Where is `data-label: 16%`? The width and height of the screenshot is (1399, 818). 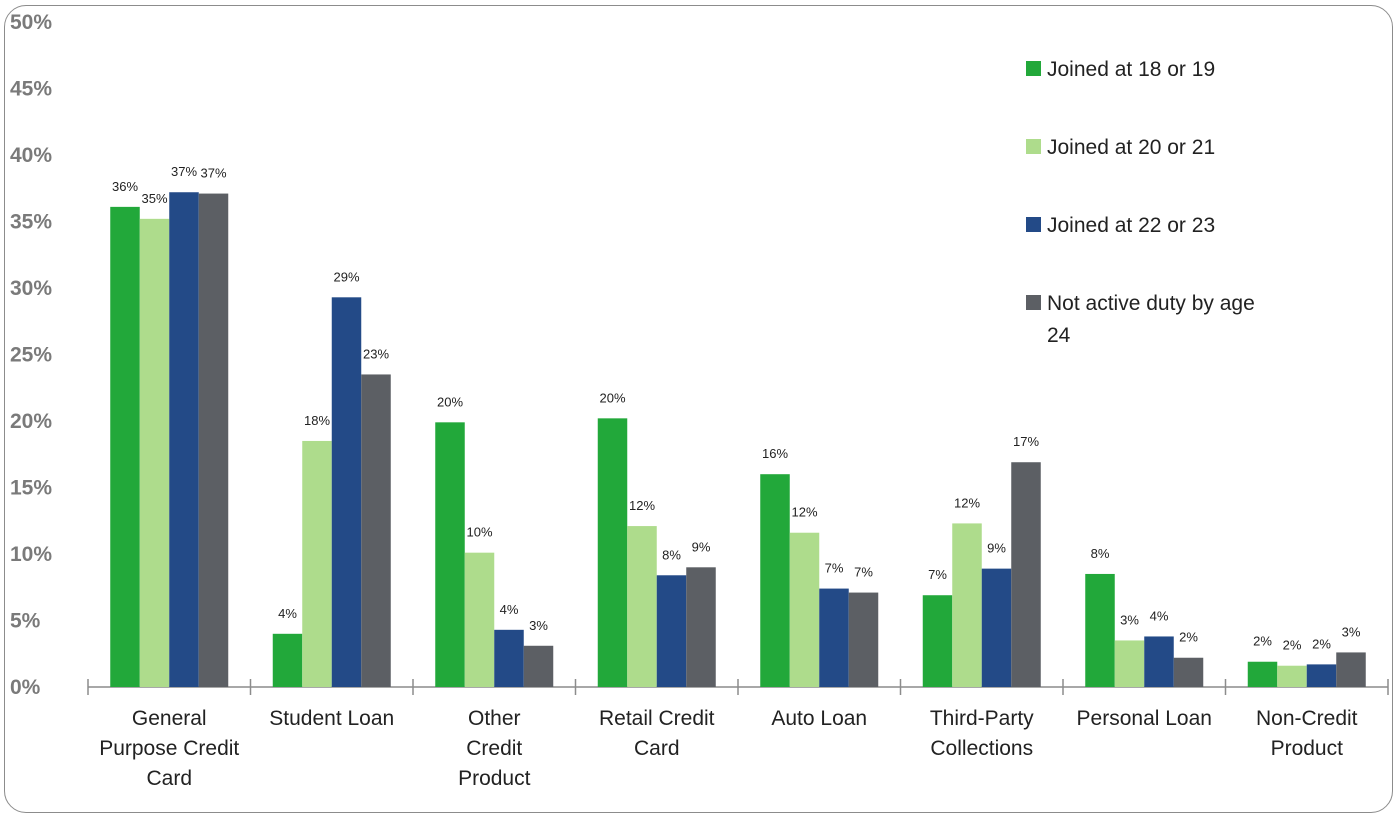
data-label: 16% is located at coordinates (775, 453).